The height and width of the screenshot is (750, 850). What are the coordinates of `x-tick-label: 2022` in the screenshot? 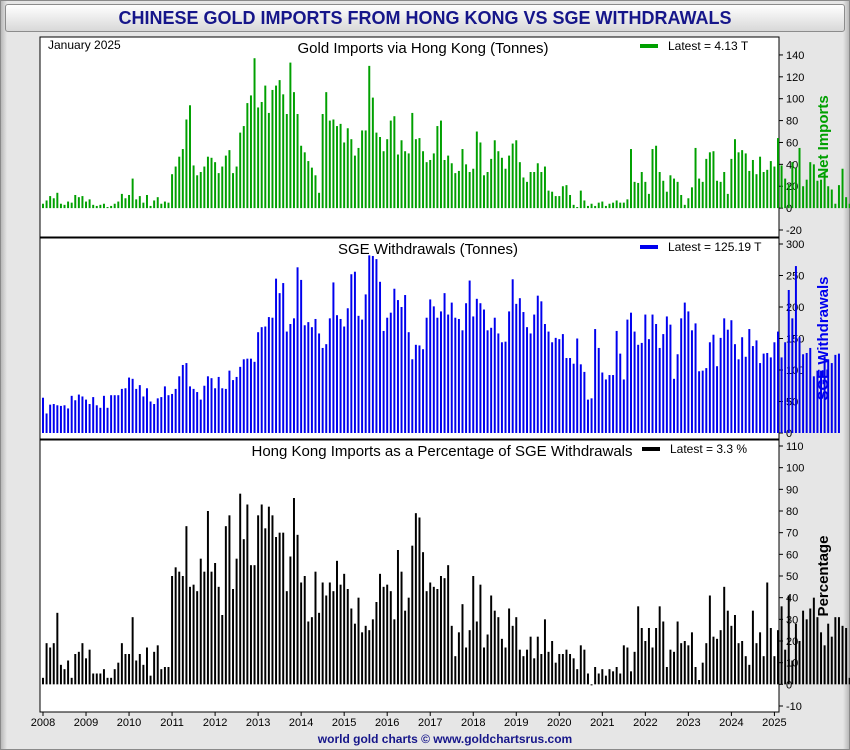 It's located at (645, 723).